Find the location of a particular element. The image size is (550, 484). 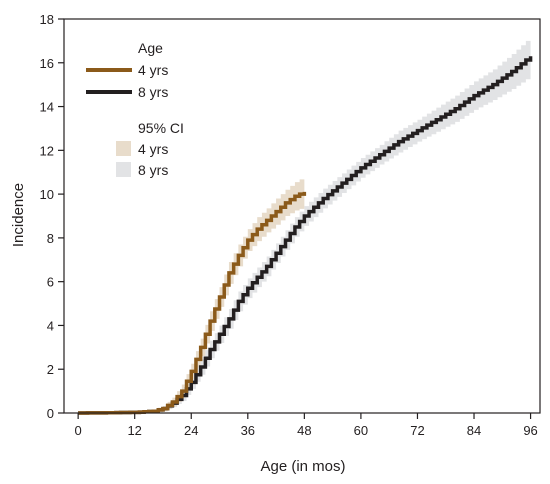

y-axis-title: Incidence is located at coordinates (18, 215).